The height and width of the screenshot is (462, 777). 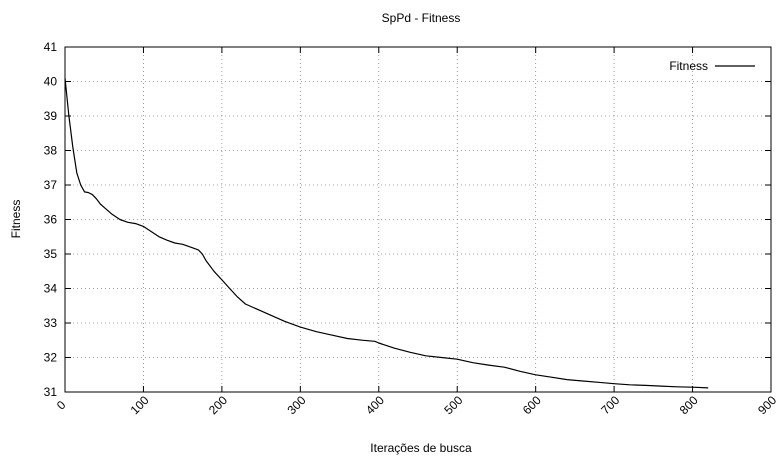 What do you see at coordinates (375, 405) in the screenshot?
I see `x-tick-label-4: 400` at bounding box center [375, 405].